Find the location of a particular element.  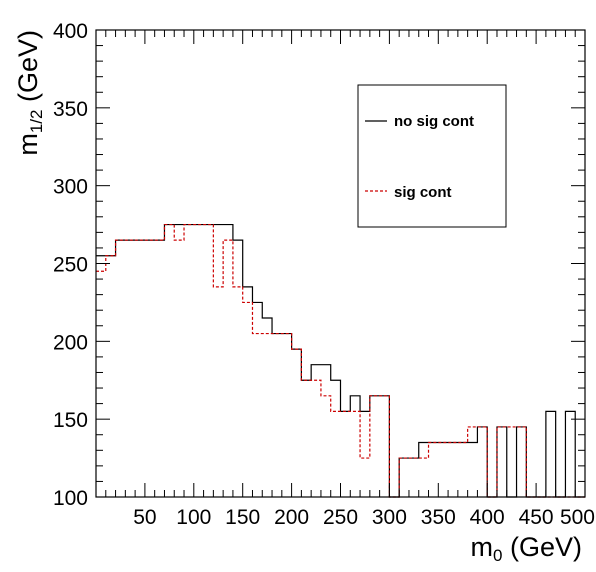

x-tick-labels: 50 100 150 200 250 300 350 400 450 500 is located at coordinates (364, 517).